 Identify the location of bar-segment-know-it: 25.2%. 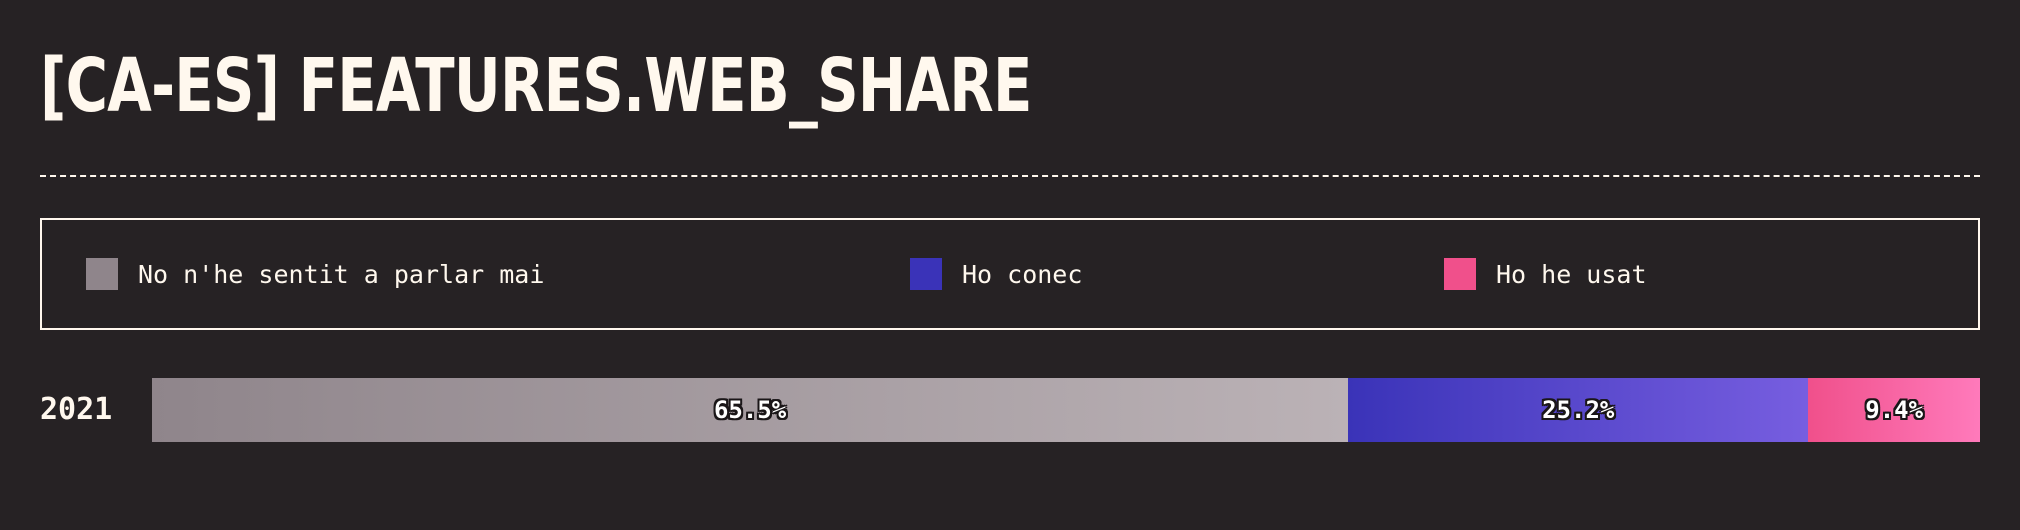
(1578, 410).